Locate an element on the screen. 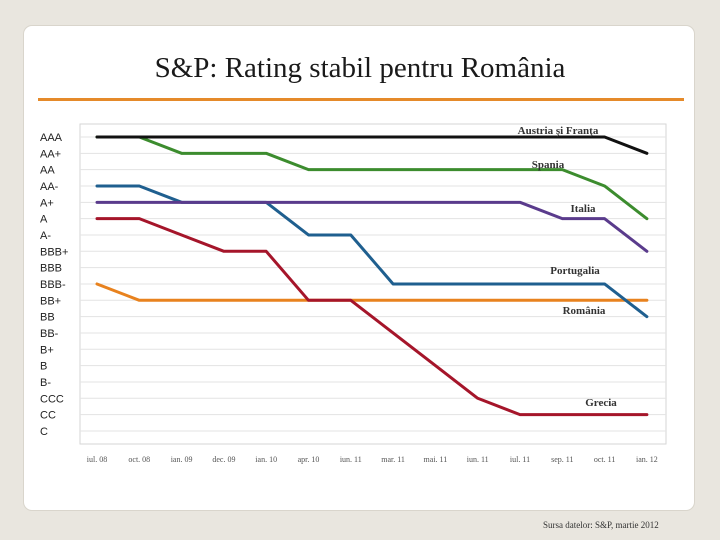 This screenshot has width=720, height=540. x-tick-label: iul. 11 is located at coordinates (520, 459).